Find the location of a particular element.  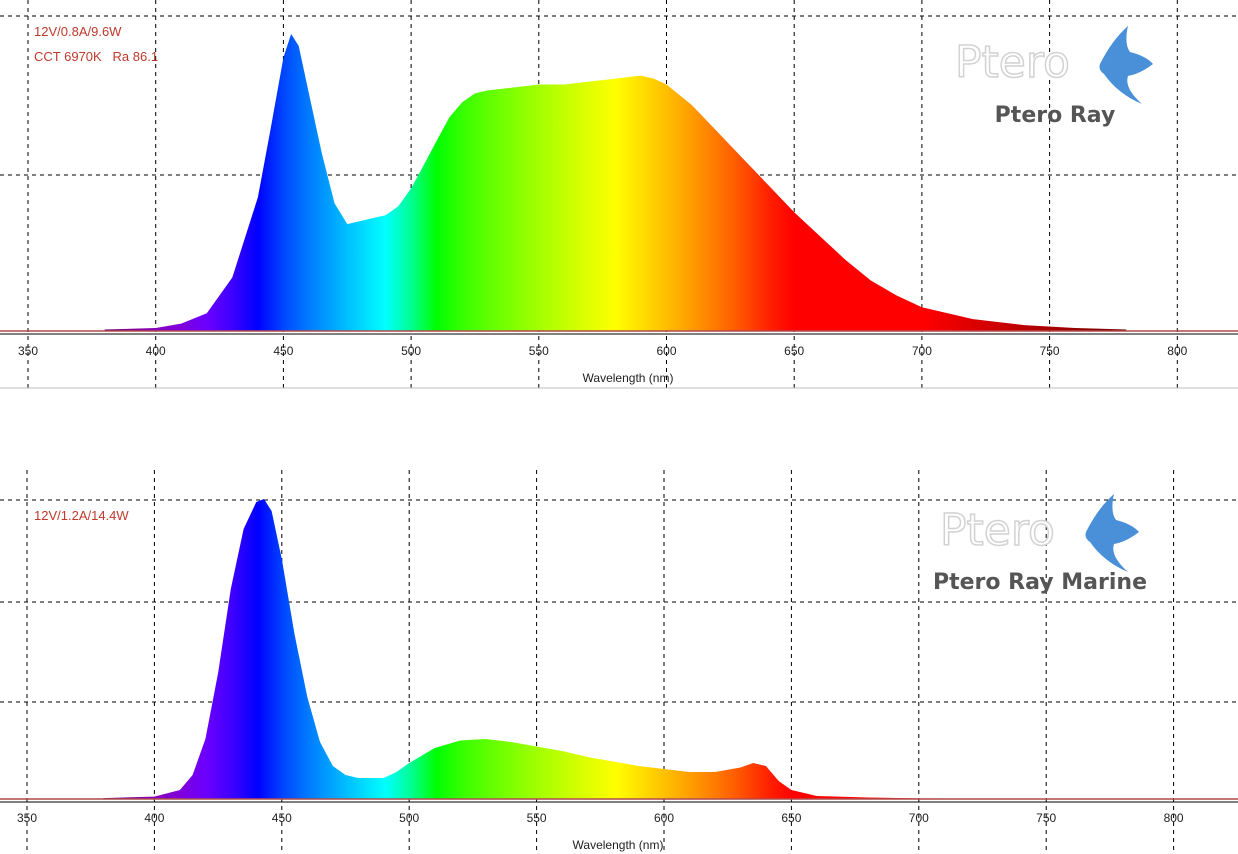

cct-annotation: CCT 6970K Ra 86.1 is located at coordinates (96, 56).